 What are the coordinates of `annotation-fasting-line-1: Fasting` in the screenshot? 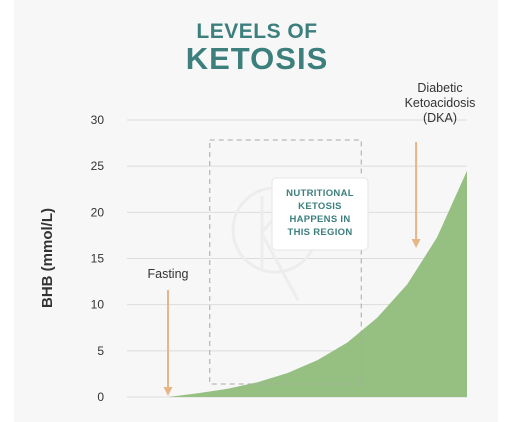 It's located at (168, 274).